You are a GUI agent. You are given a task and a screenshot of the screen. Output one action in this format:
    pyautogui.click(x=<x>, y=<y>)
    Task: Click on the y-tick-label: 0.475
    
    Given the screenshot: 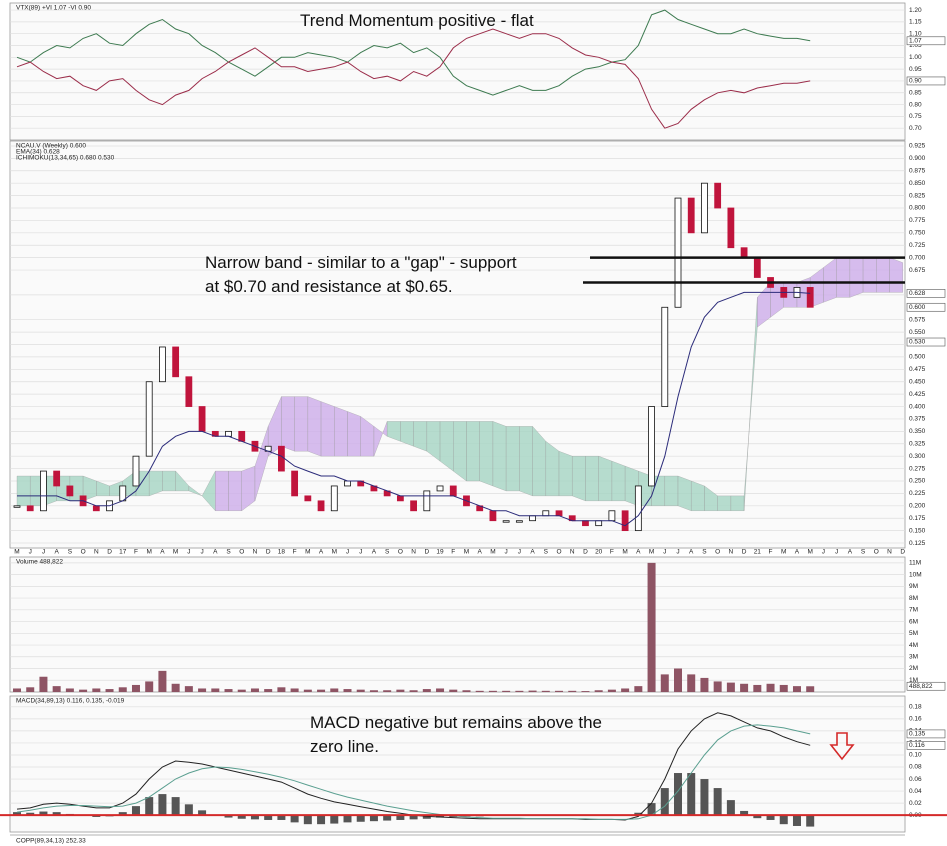 What is the action you would take?
    pyautogui.click(x=917, y=369)
    